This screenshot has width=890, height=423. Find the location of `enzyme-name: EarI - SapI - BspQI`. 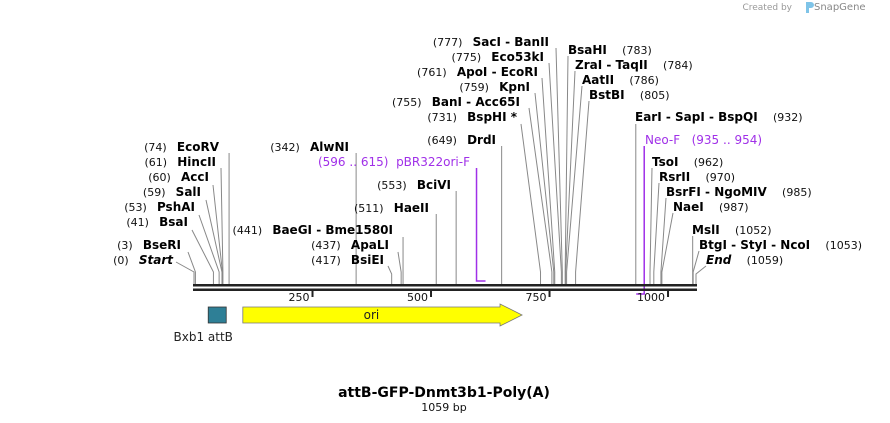

enzyme-name: EarI - SapI - BspQI is located at coordinates (696, 117).